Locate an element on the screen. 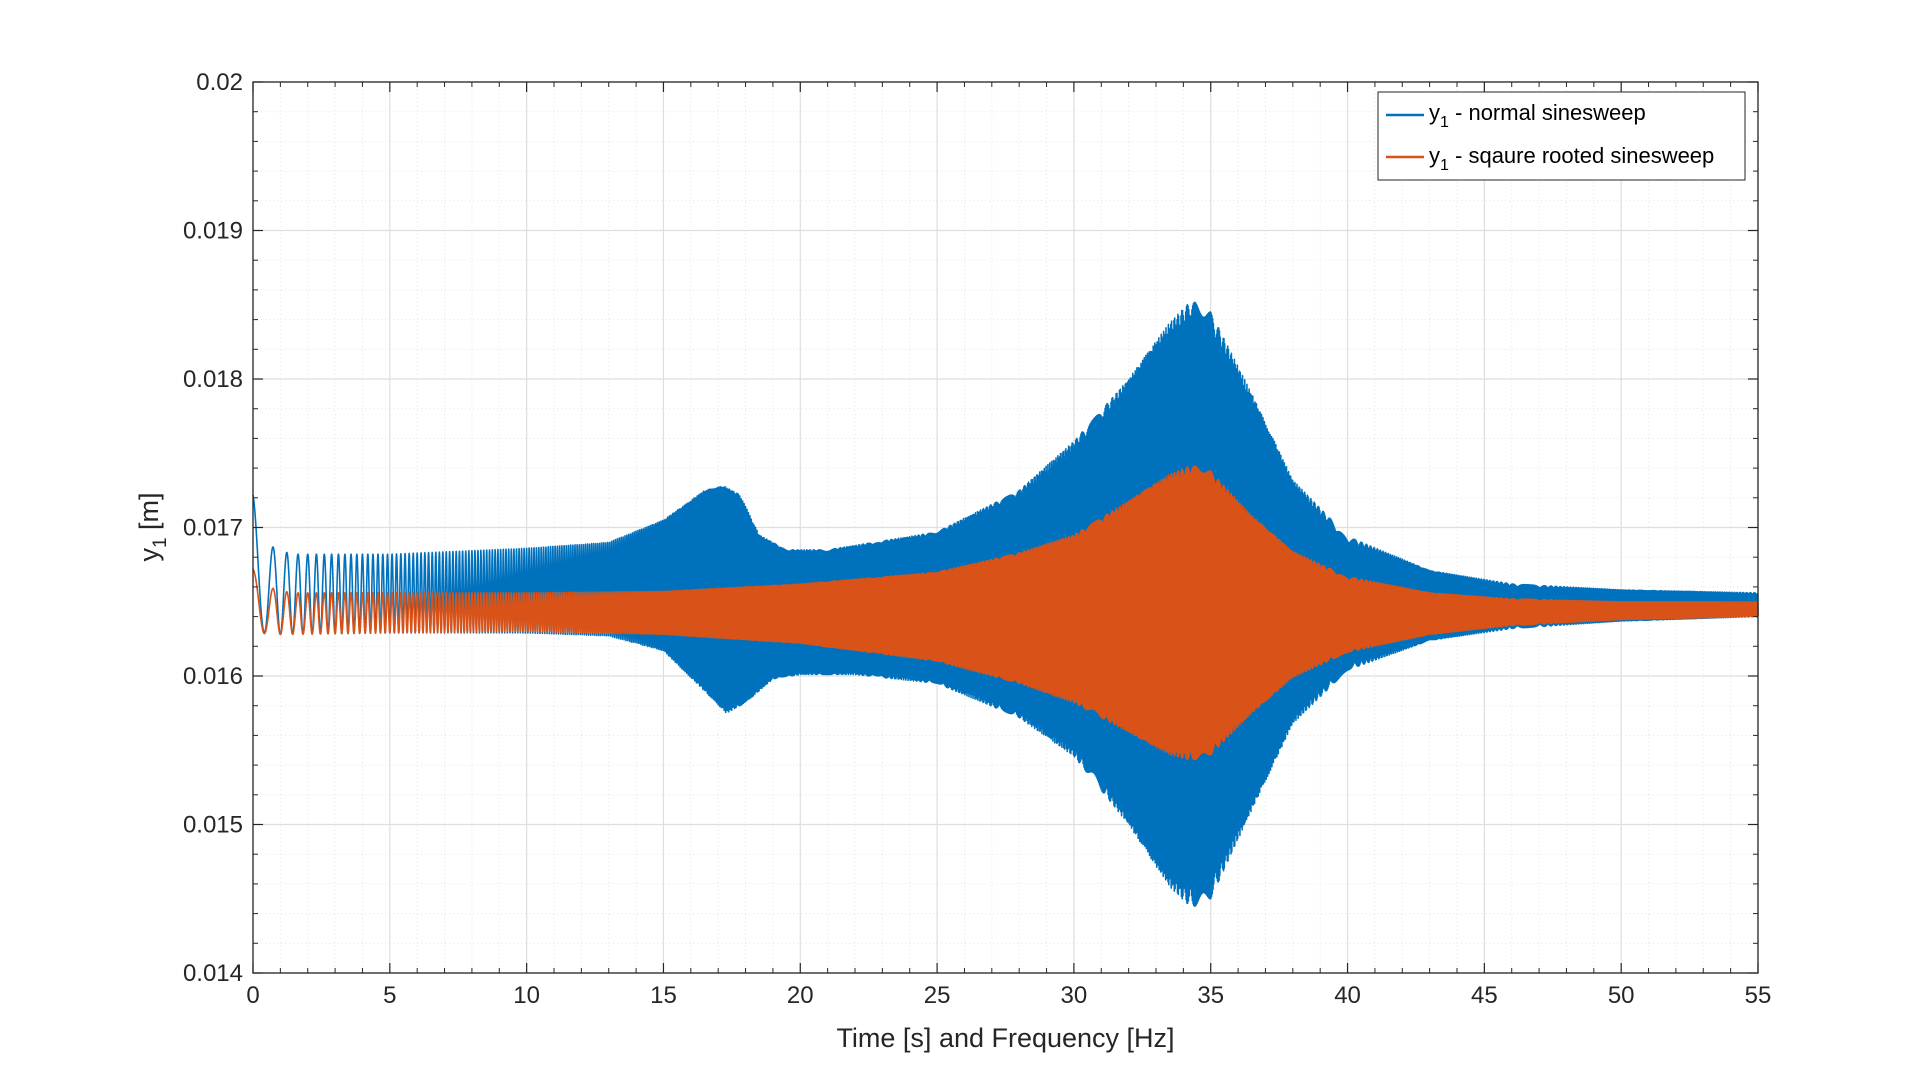  y-axis-label-subscript: 1 is located at coordinates (160, 542).